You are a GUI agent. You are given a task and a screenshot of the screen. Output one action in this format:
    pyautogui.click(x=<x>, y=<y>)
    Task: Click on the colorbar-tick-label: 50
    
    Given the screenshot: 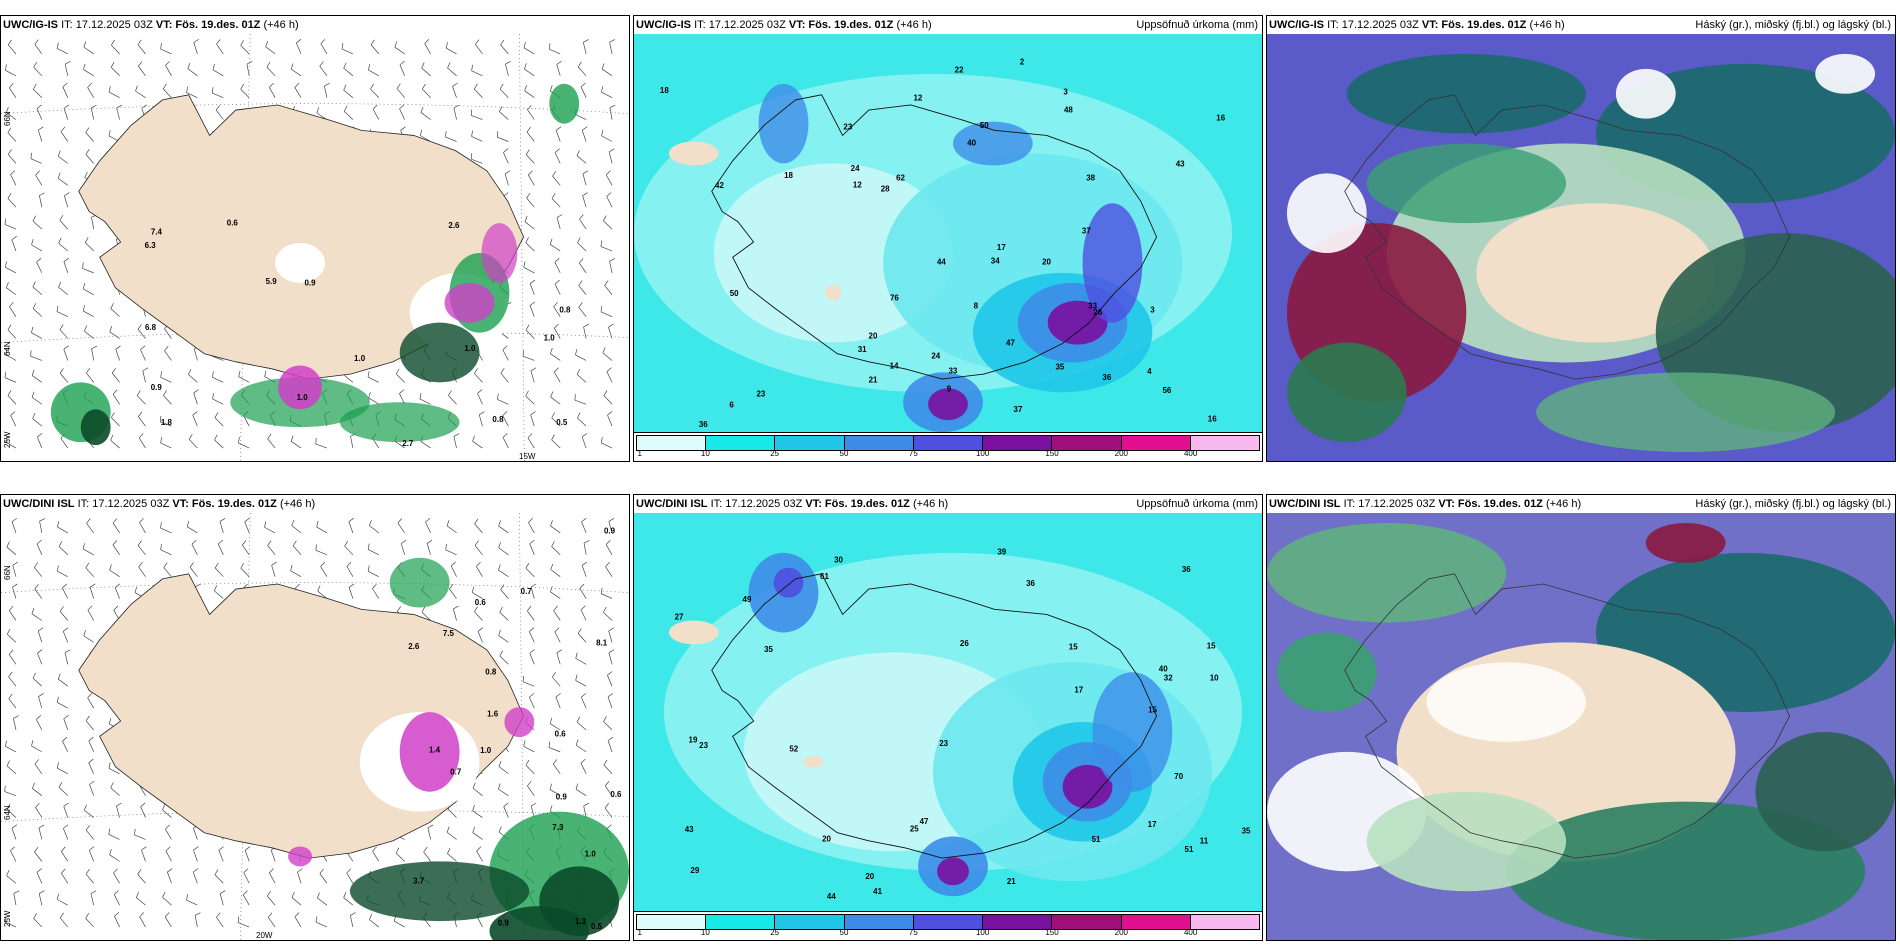 What is the action you would take?
    pyautogui.click(x=844, y=453)
    